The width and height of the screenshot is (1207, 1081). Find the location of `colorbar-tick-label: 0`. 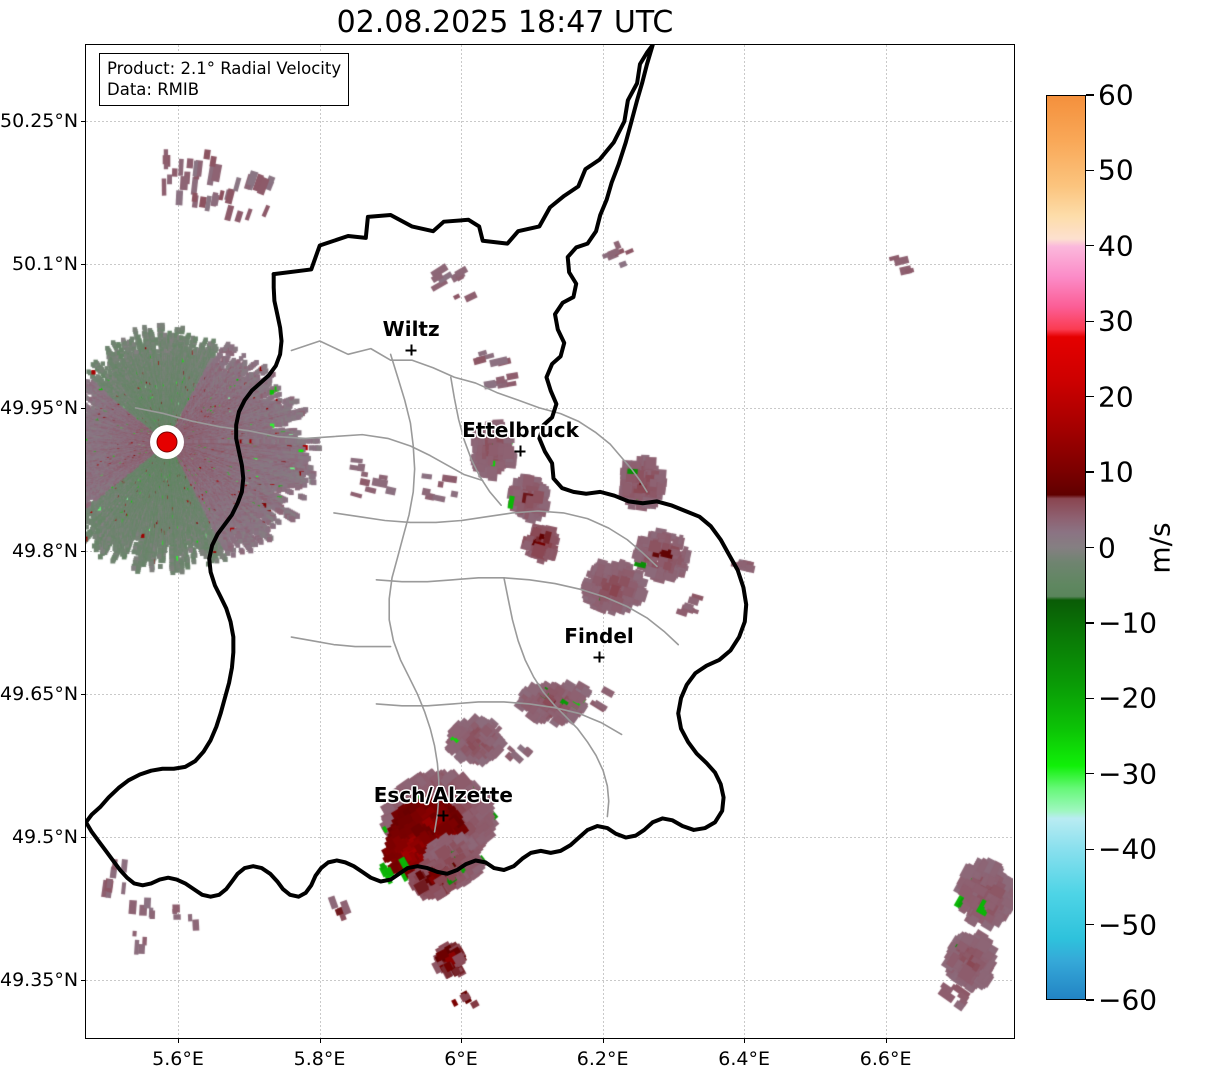

colorbar-tick-label: 0 is located at coordinates (1107, 547).